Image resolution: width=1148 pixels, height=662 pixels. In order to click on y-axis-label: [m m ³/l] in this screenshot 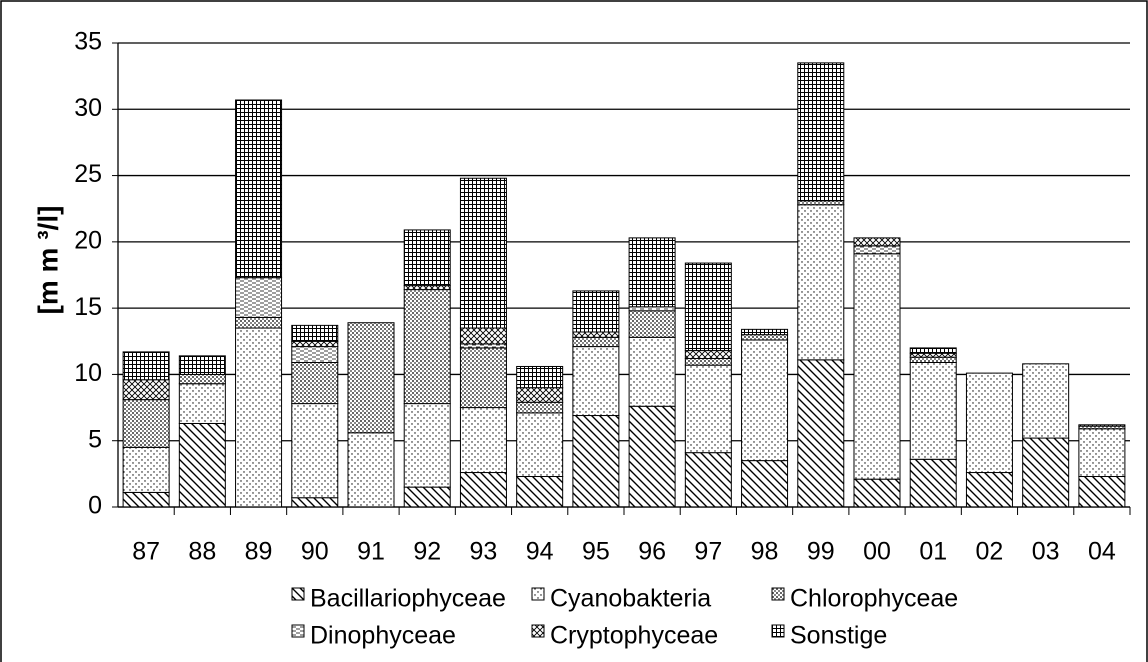, I will do `click(47, 260)`.